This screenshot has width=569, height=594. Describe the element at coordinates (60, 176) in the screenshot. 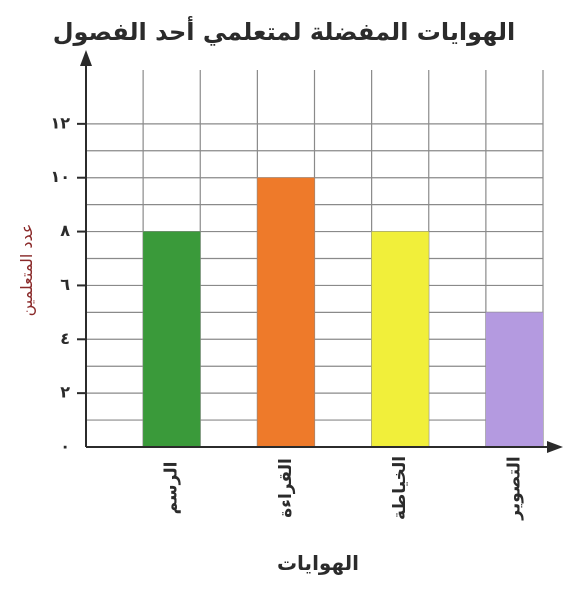

I see `y-tick-label: ١٠` at that location.